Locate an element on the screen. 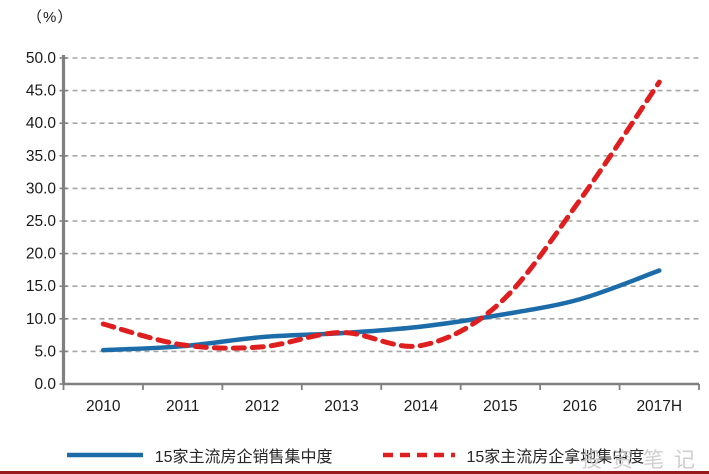 The height and width of the screenshot is (474, 709). series-line-sales is located at coordinates (381, 310).